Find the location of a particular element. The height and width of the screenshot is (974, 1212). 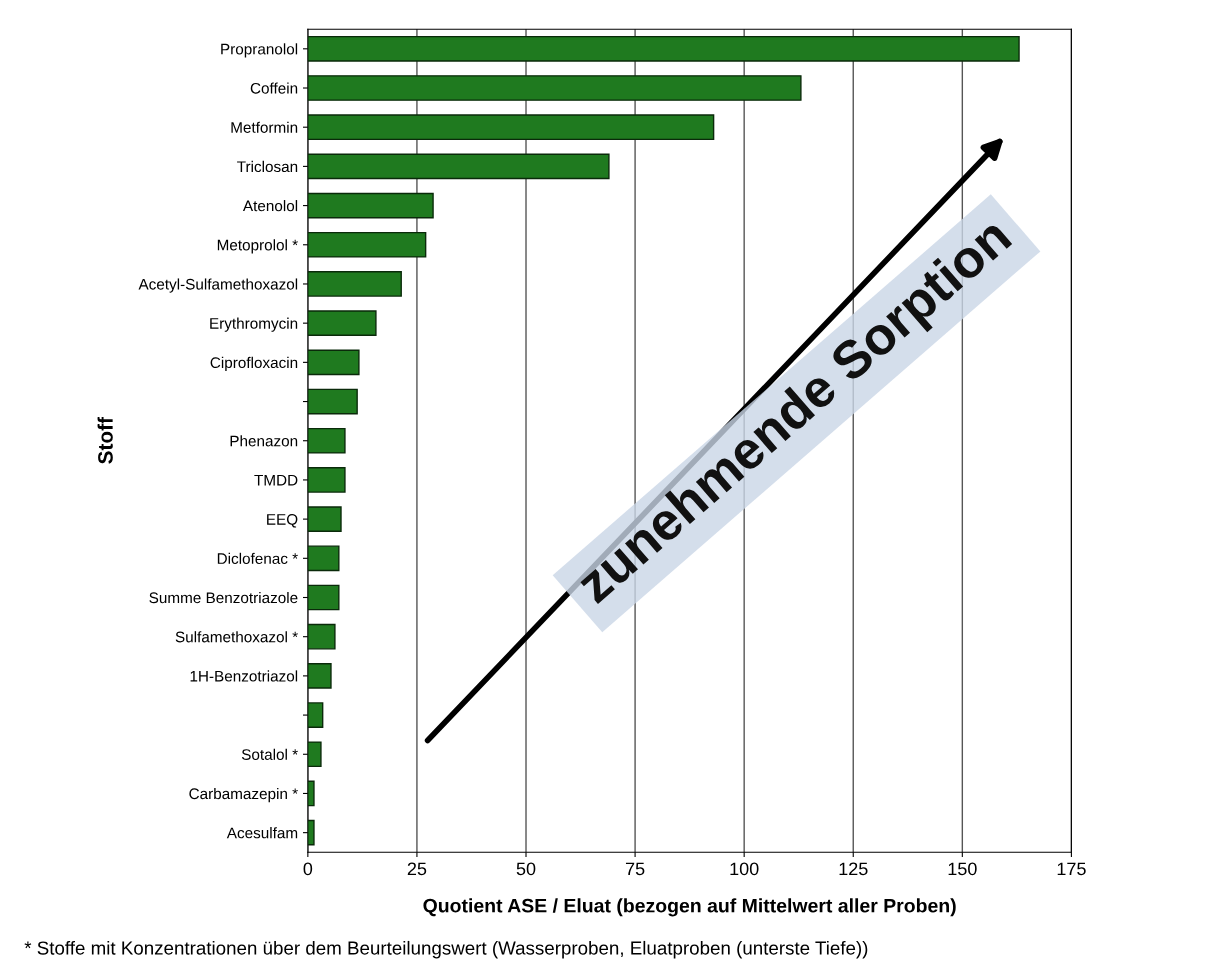

y-tick-label: Summe Benzotriazole is located at coordinates (223, 597).